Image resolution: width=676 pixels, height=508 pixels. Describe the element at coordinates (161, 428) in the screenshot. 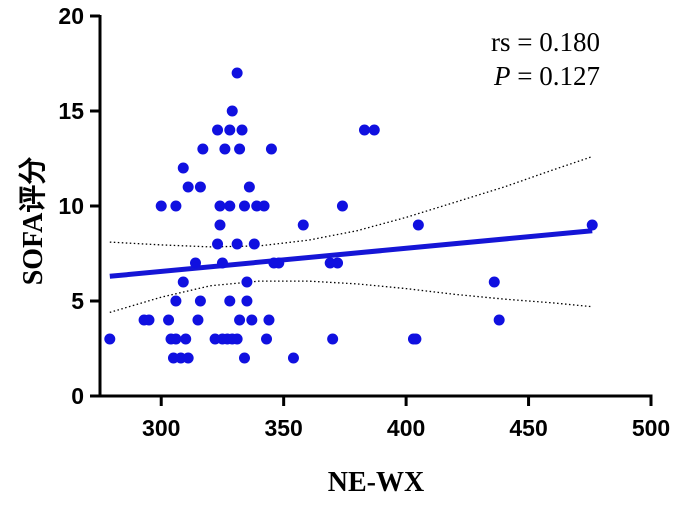

I see `x-tick-label: 300` at that location.